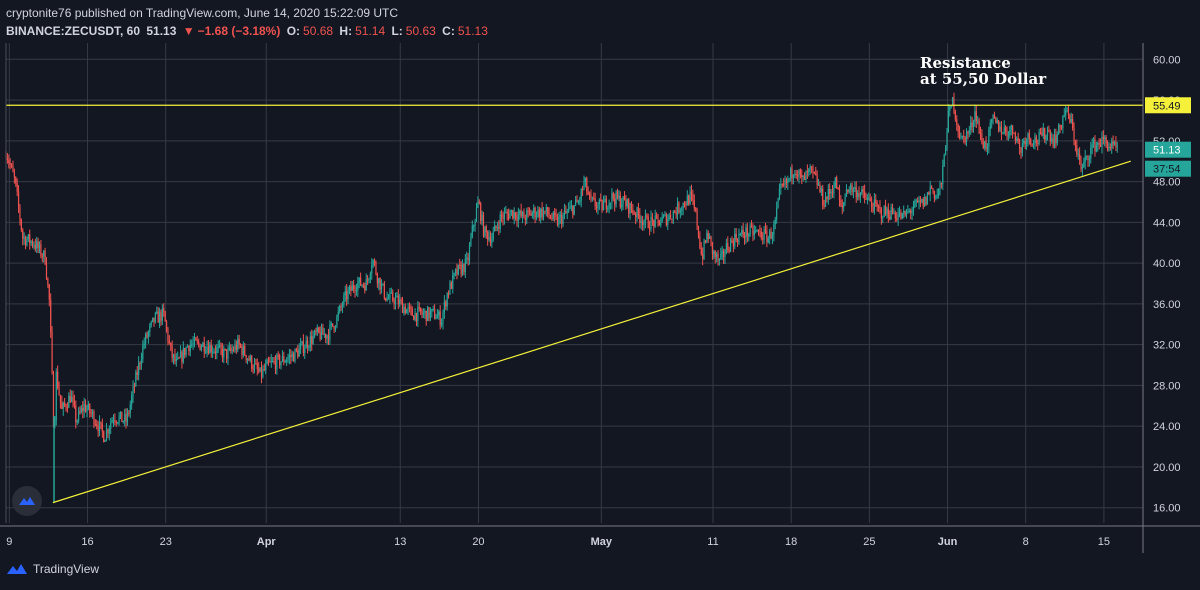 The image size is (1200, 590). What do you see at coordinates (1026, 542) in the screenshot?
I see `x-tick-label: 8` at bounding box center [1026, 542].